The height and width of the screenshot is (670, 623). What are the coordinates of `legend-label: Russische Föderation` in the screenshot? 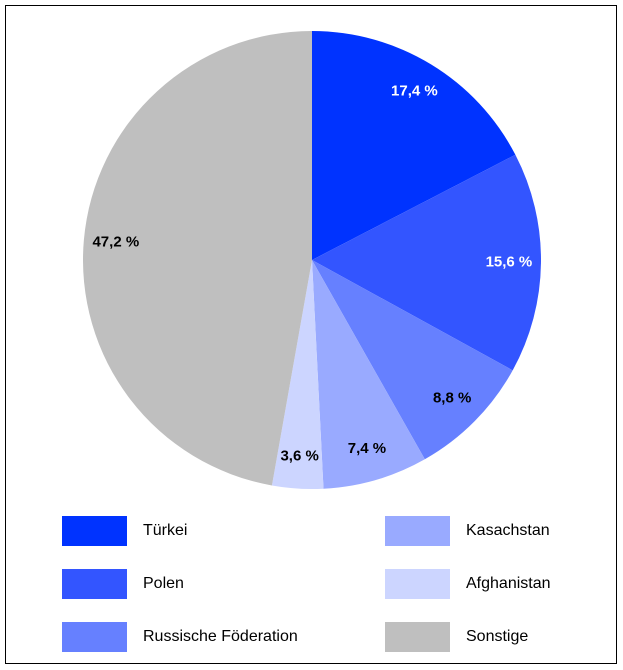 It's located at (220, 636).